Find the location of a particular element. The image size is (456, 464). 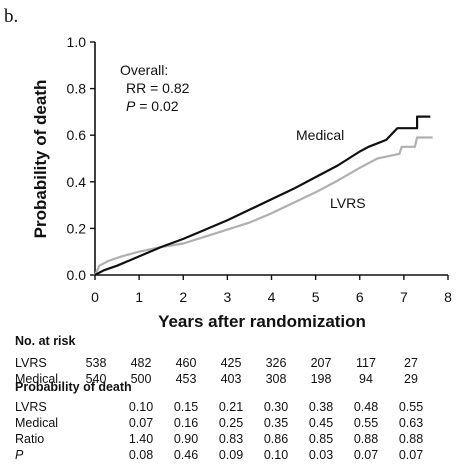

risk-cell: 403 is located at coordinates (231, 379).